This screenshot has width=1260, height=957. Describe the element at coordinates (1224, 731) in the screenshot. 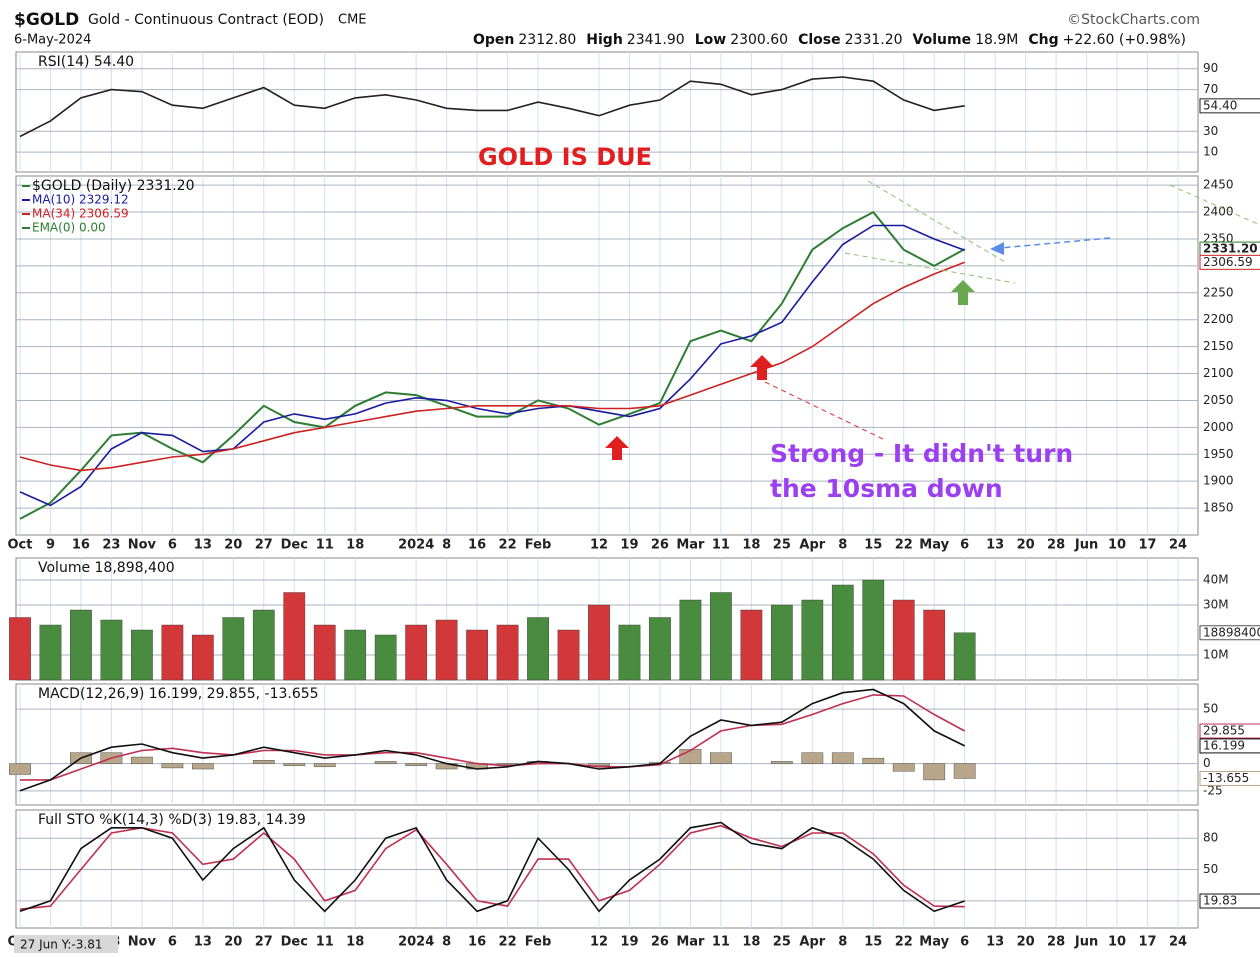

I see `value-tag: 29.855` at that location.